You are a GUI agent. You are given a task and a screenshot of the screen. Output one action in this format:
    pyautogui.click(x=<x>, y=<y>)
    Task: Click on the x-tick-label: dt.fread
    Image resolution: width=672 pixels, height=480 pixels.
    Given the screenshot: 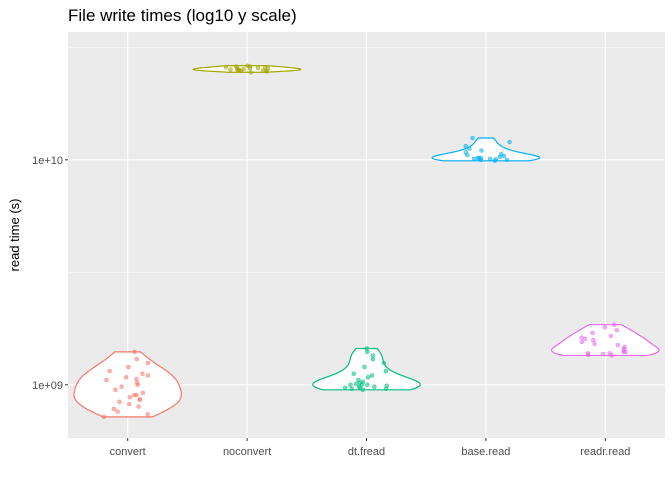 What is the action you would take?
    pyautogui.click(x=366, y=452)
    